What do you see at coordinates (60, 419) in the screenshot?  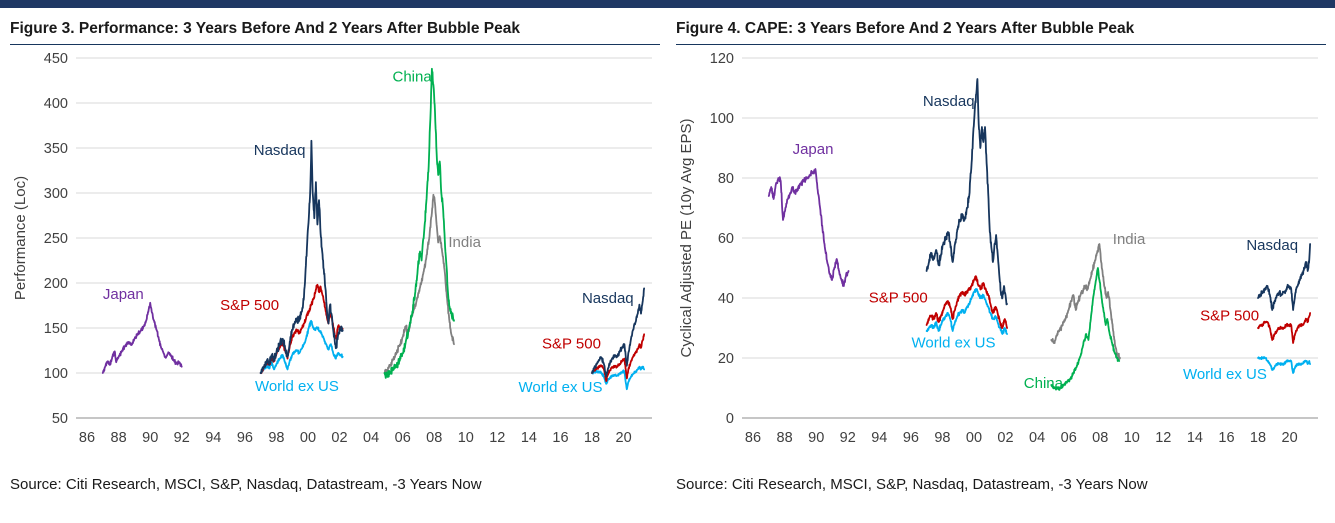 I see `y-tick-label: 50` at bounding box center [60, 419].